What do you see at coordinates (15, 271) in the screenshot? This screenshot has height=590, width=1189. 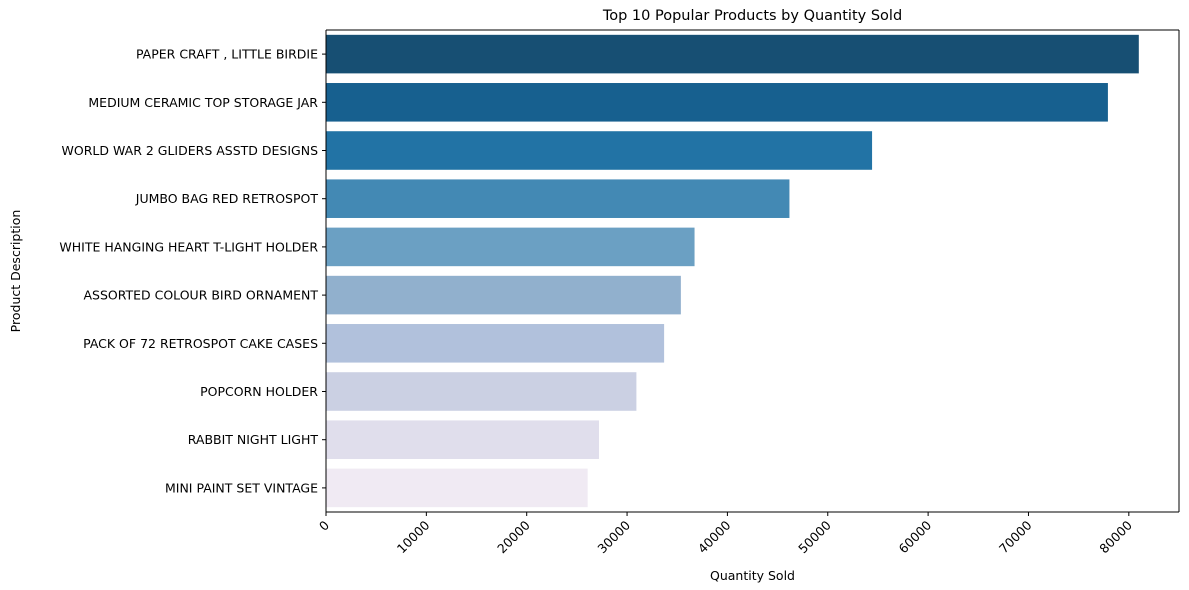 I see `y-axis-label: Product Description` at bounding box center [15, 271].